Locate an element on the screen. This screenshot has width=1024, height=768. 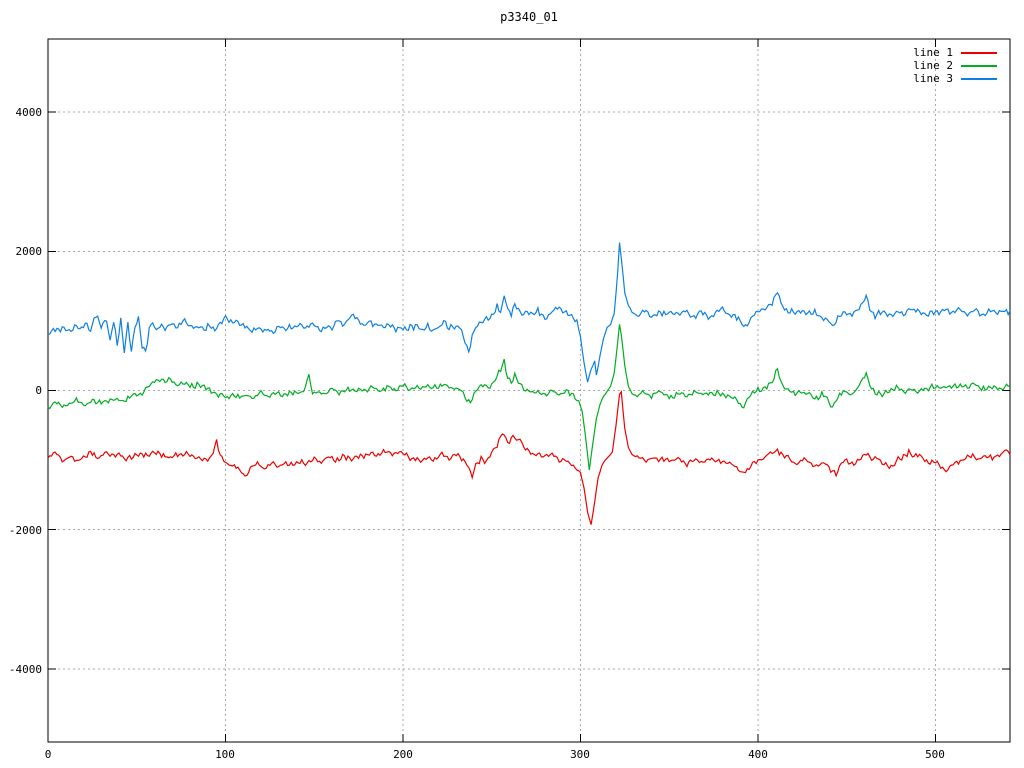
y-tick-label: -4000 is located at coordinates (25, 669).